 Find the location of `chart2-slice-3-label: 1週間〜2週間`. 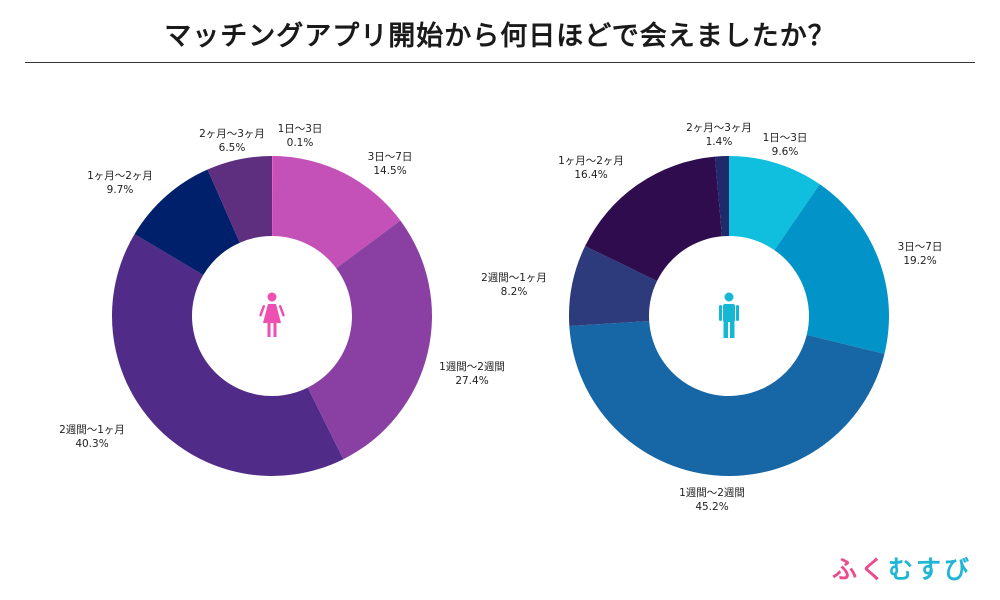

chart2-slice-3-label: 1週間〜2週間 is located at coordinates (712, 493).